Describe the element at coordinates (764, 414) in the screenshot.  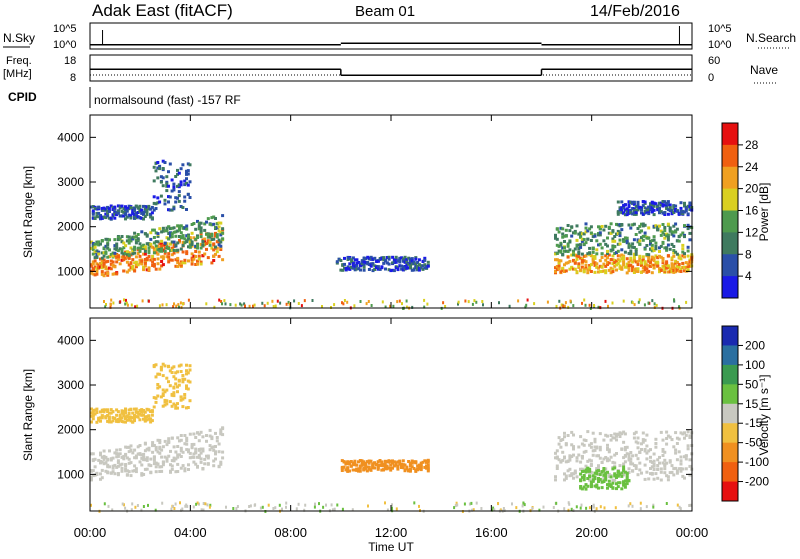
I see `velocity-colorbar-label: Velocity [m s⁻¹]` at that location.